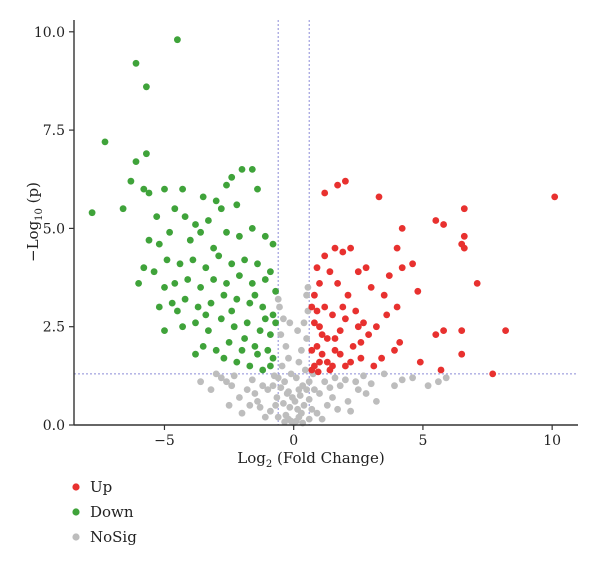 The width and height of the screenshot is (600, 568). Describe the element at coordinates (101, 487) in the screenshot. I see `legend-label-up: Up` at that location.